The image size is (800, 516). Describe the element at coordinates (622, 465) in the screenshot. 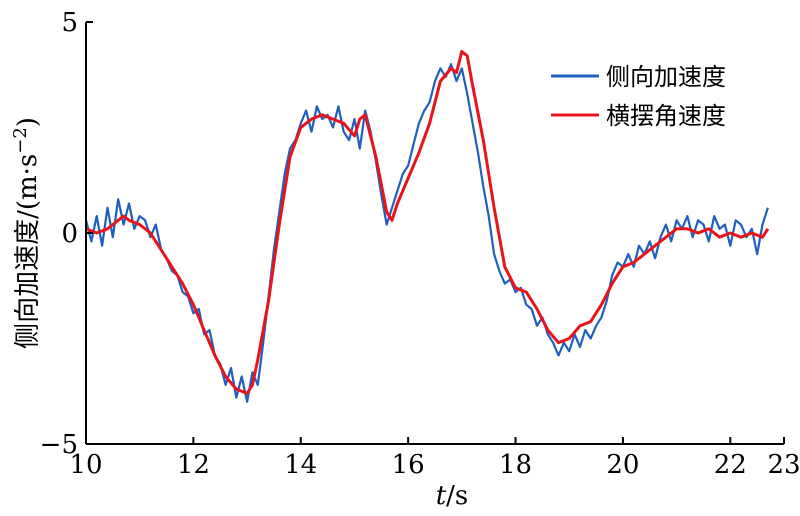

I see `x-tick-label: 20` at that location.